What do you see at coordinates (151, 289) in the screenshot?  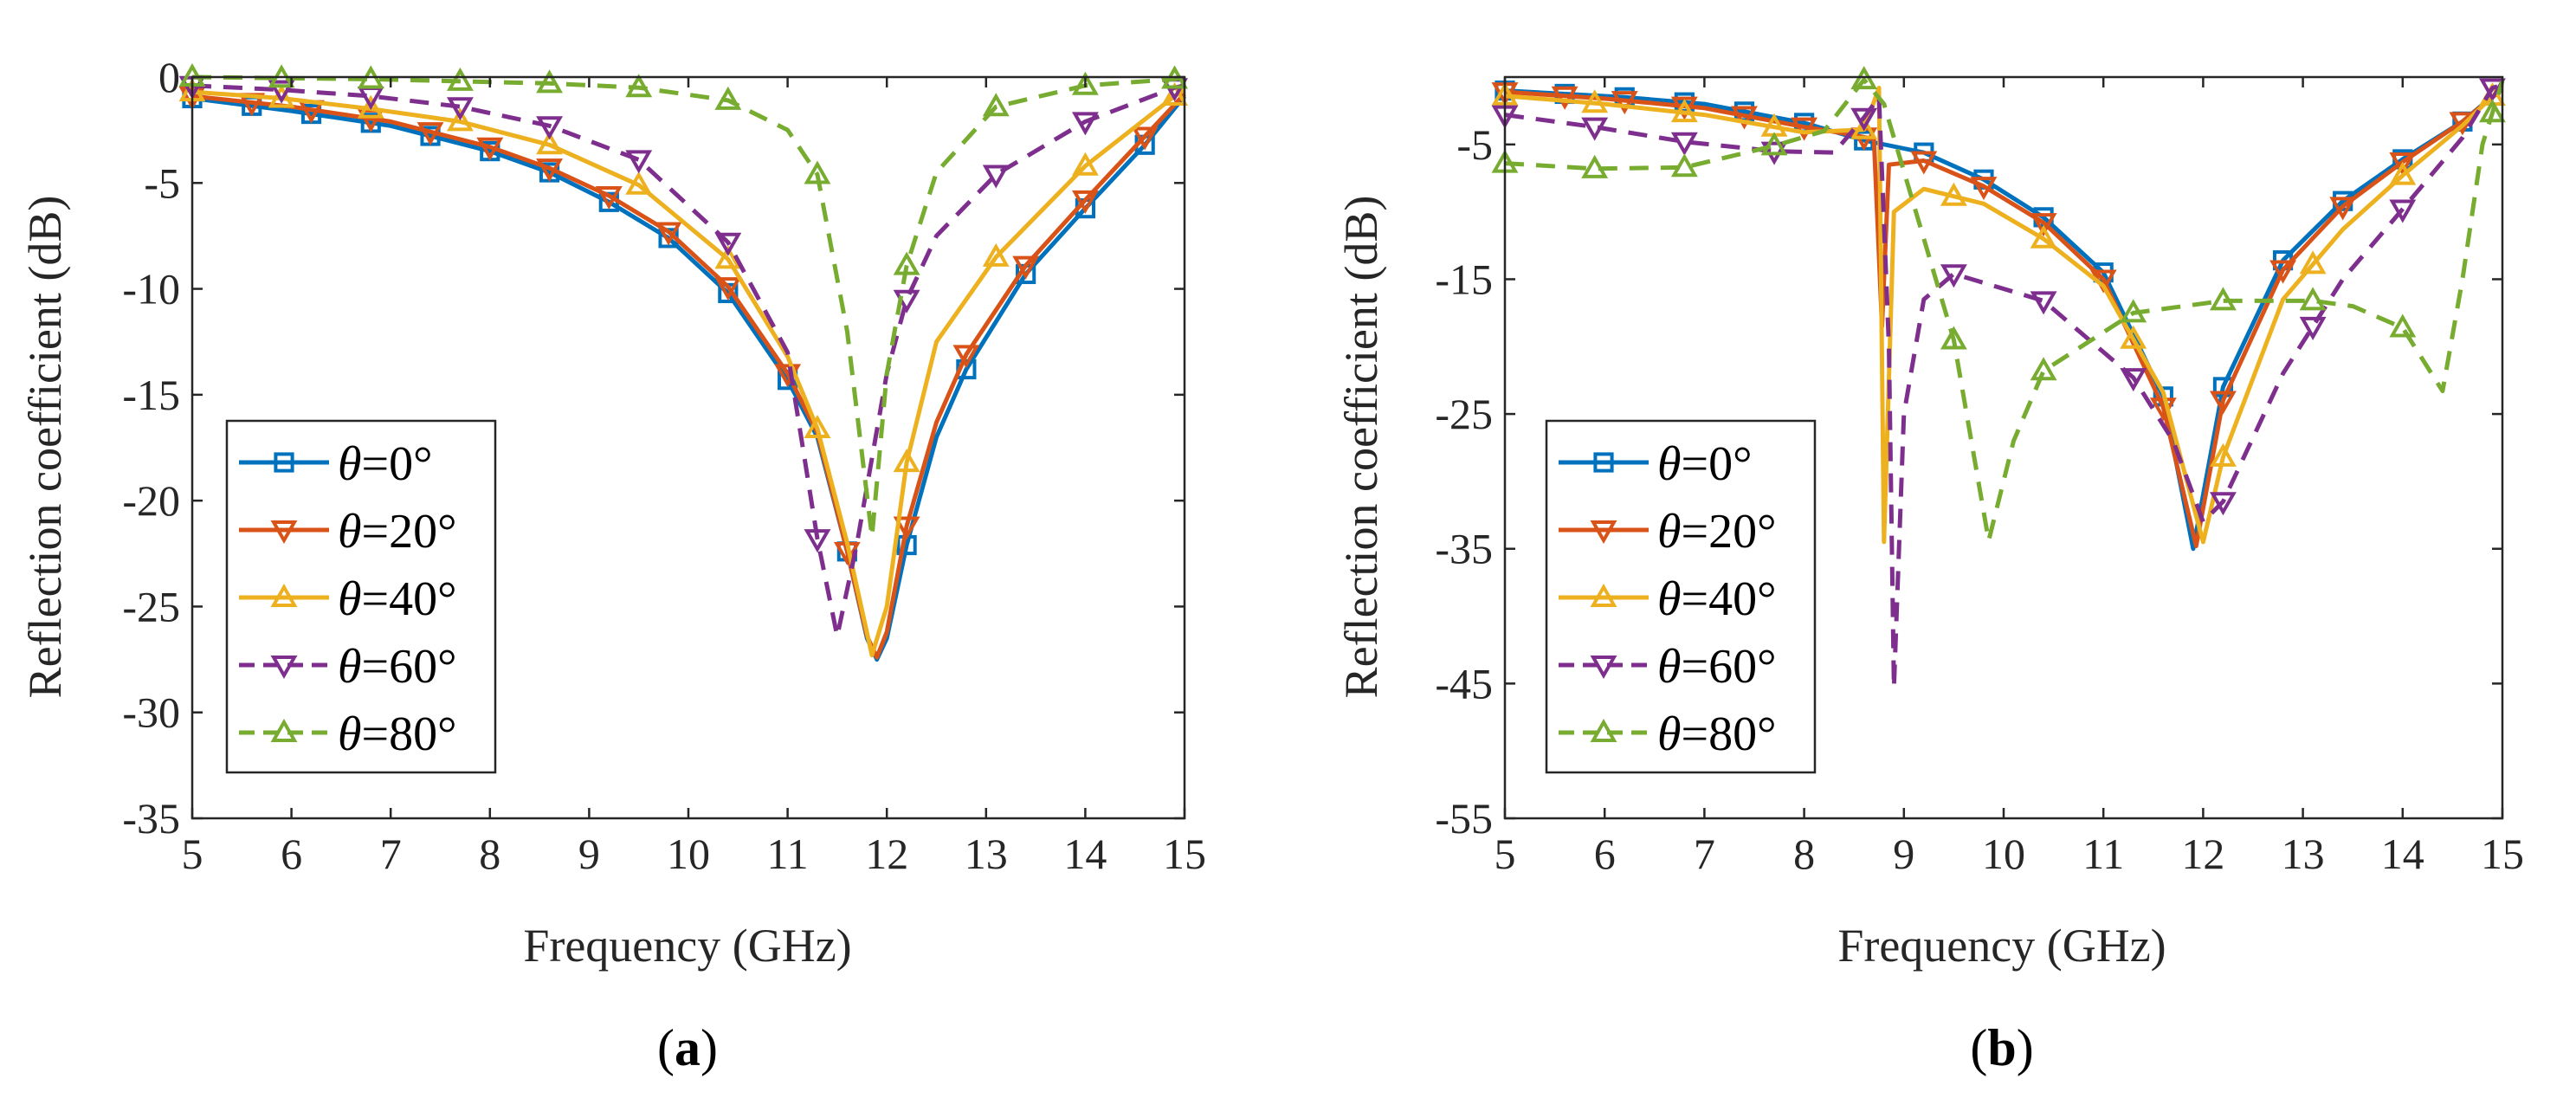 I see `y-tick-label: -10` at bounding box center [151, 289].